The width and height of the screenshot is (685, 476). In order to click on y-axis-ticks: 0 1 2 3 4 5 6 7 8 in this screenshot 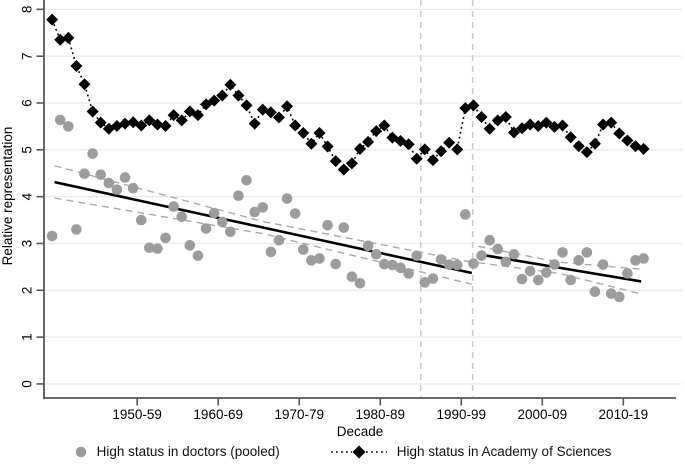, I will do `click(32, 197)`.